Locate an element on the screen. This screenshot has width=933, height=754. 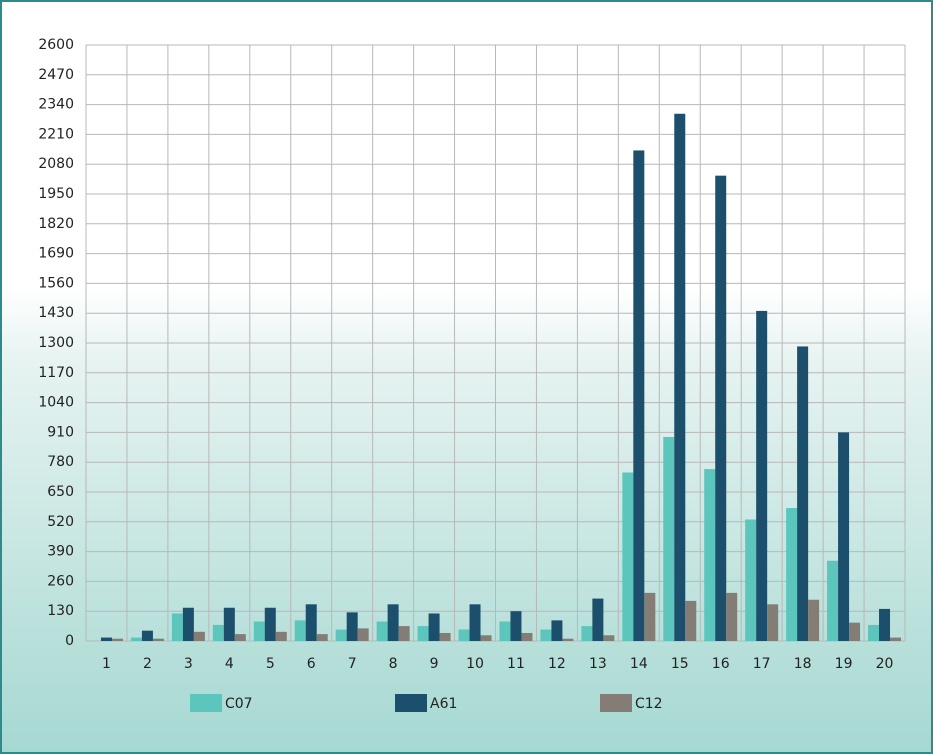
y-tick-label: 2080 is located at coordinates (56, 164).